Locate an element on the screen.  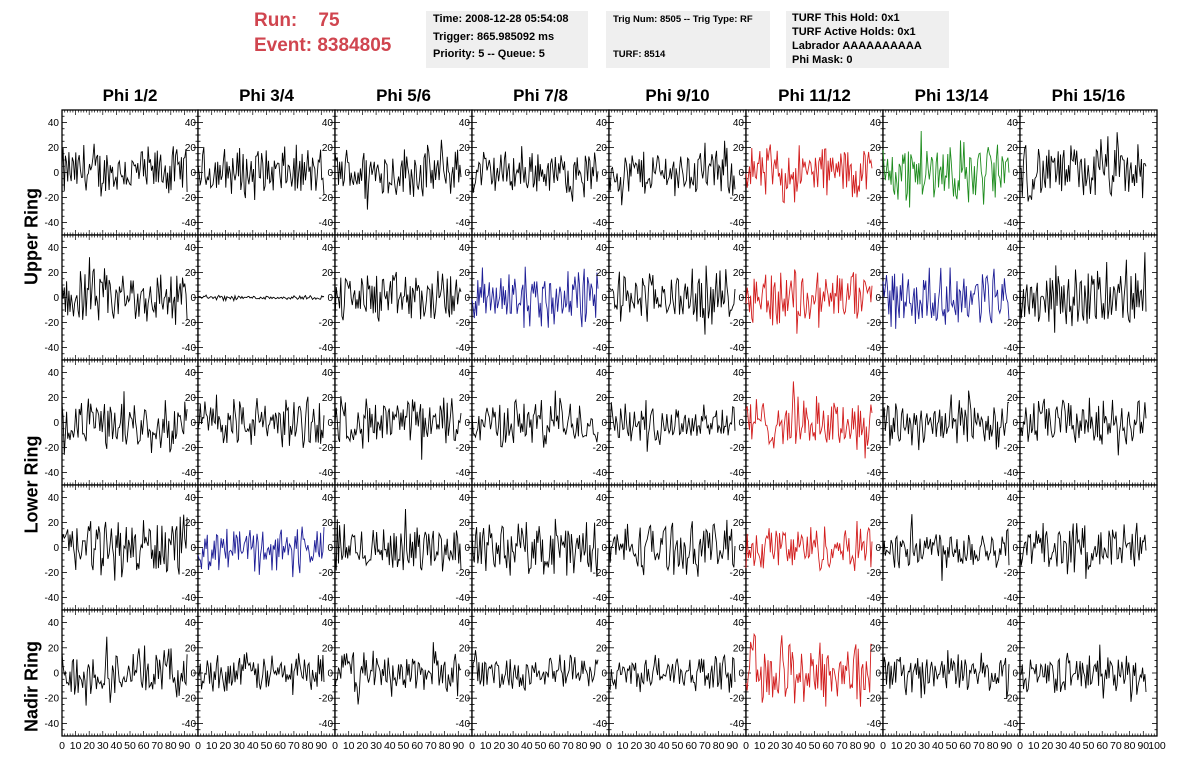
col-header-6: Phi 11/12 is located at coordinates (814, 95).